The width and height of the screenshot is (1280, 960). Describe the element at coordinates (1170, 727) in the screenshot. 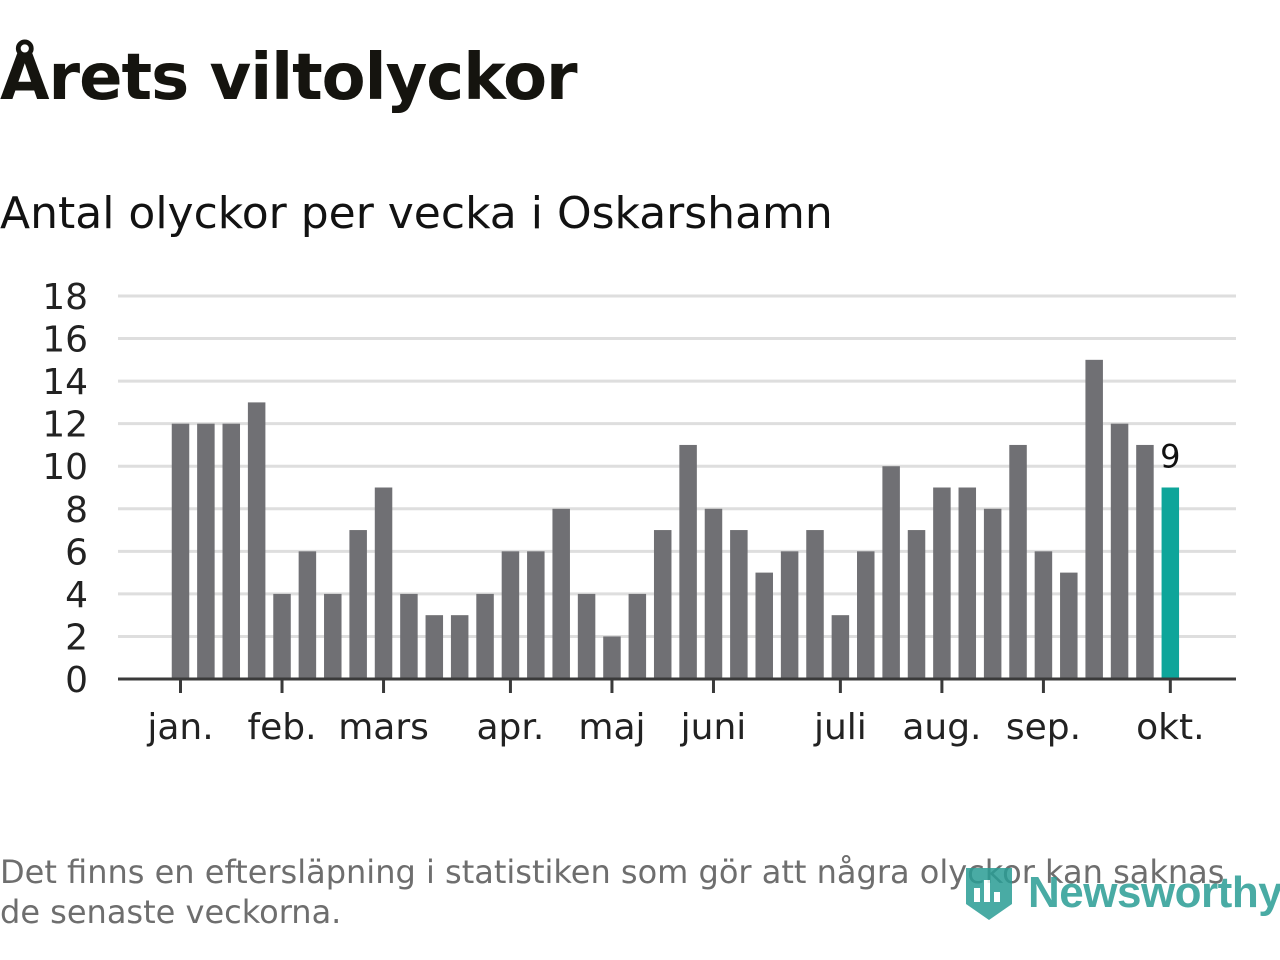

I see `x-tick-label: okt.` at that location.